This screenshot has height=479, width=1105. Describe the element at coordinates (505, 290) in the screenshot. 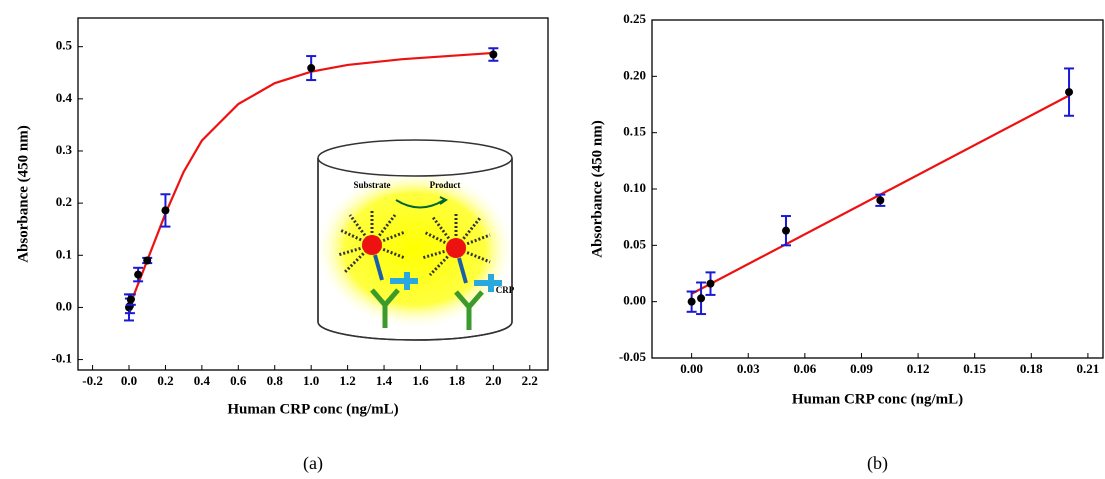

I see `inset-label: CRP` at that location.